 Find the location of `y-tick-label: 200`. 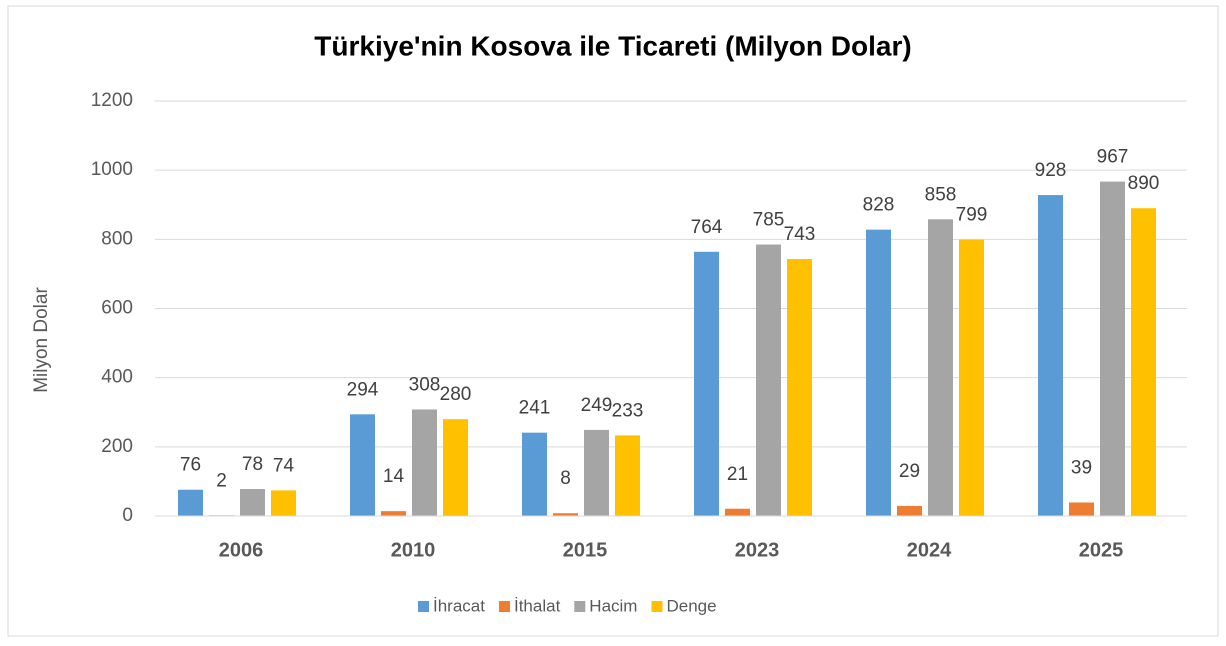

y-tick-label: 200 is located at coordinates (117, 446).